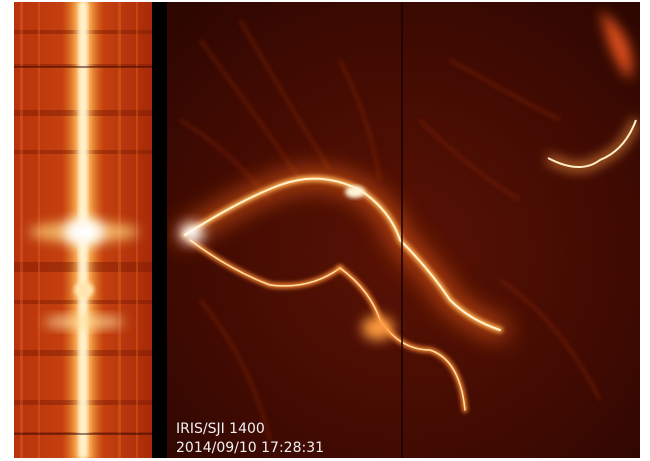  I want to click on gap-strip, so click(159, 230).